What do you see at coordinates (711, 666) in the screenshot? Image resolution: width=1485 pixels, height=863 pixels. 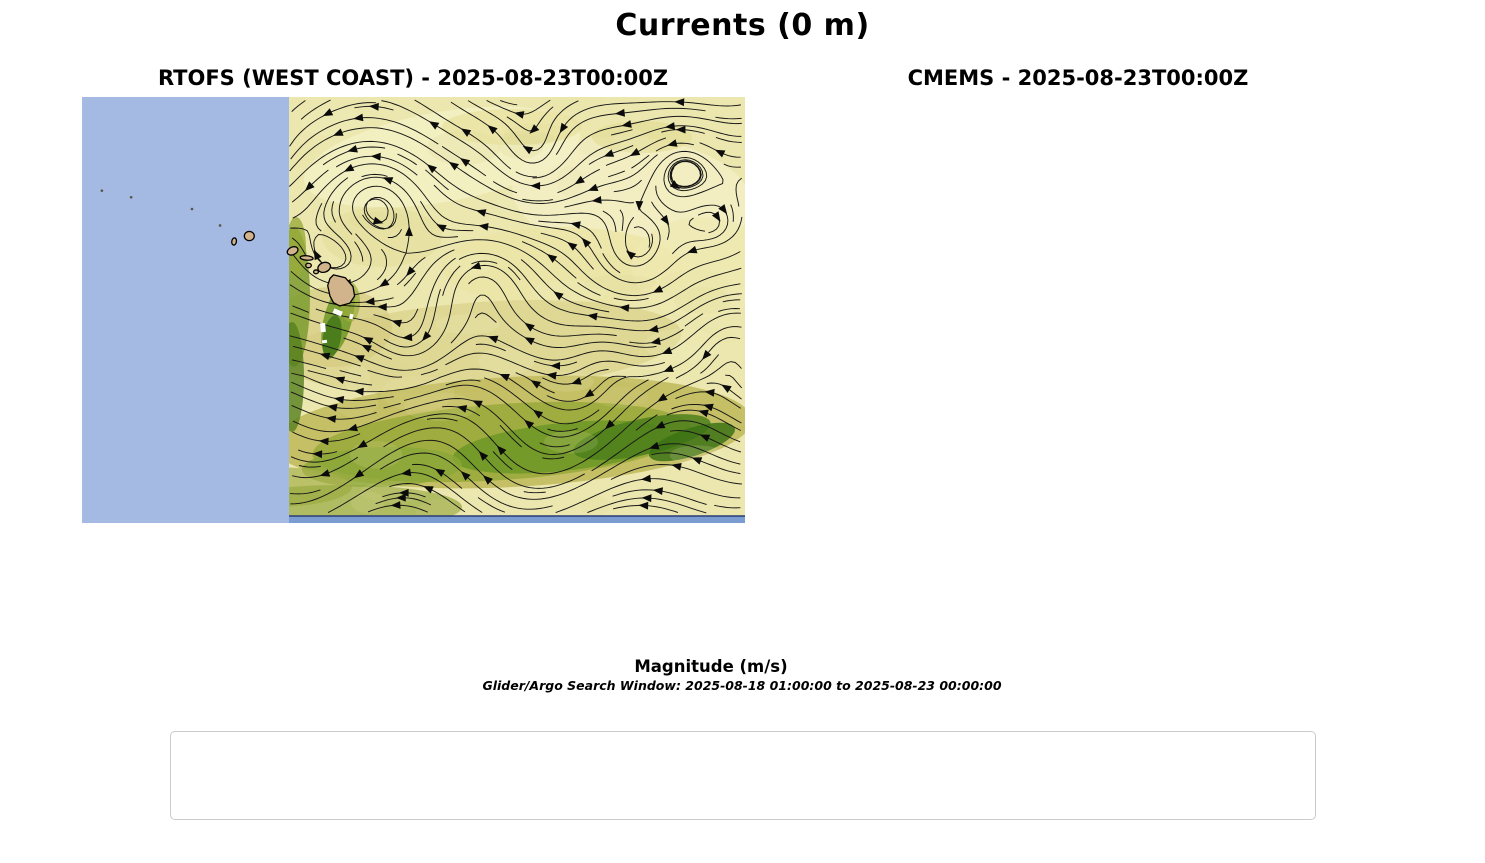 I see `colorbar-label: Magnitude (m/s)` at bounding box center [711, 666].